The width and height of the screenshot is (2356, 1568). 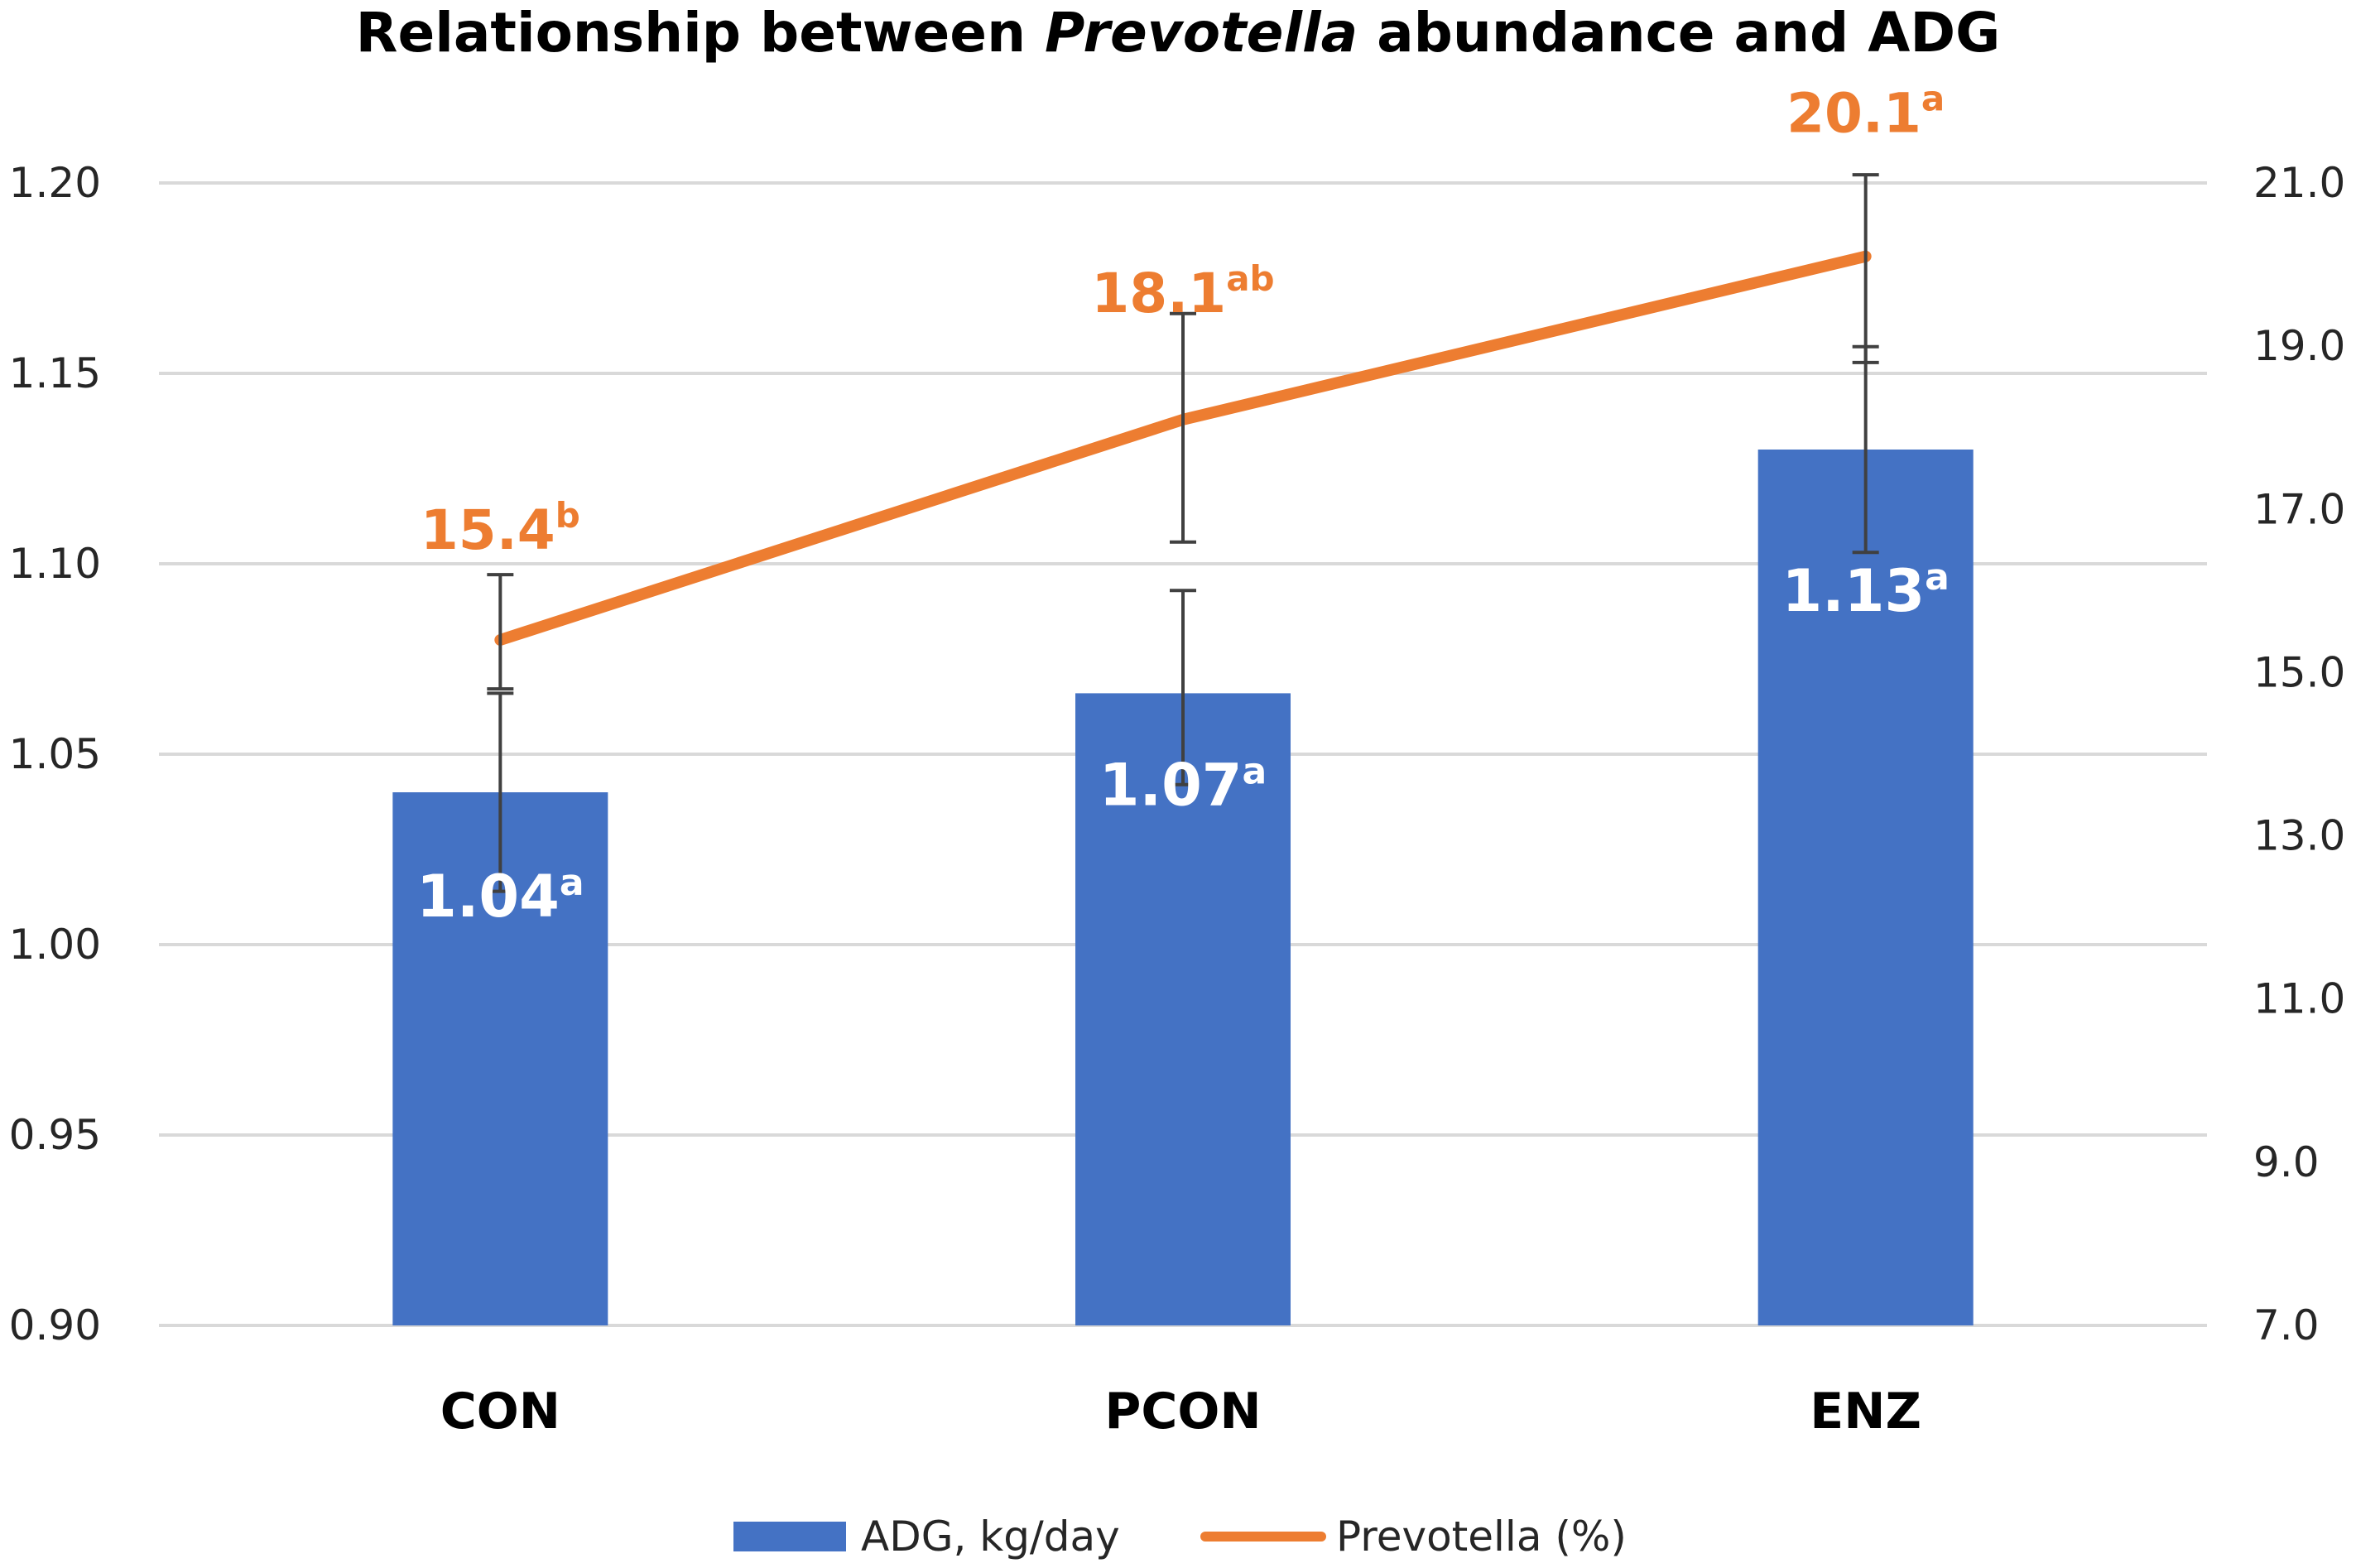 What do you see at coordinates (1853, 114) in the screenshot?
I see `line-data-label-value: 20.1` at bounding box center [1853, 114].